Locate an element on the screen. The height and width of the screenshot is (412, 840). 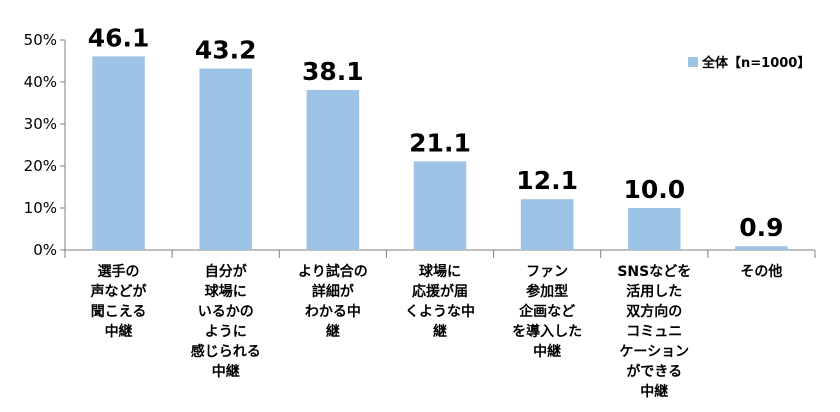
category-label-line: 感じられる is located at coordinates (226, 351).